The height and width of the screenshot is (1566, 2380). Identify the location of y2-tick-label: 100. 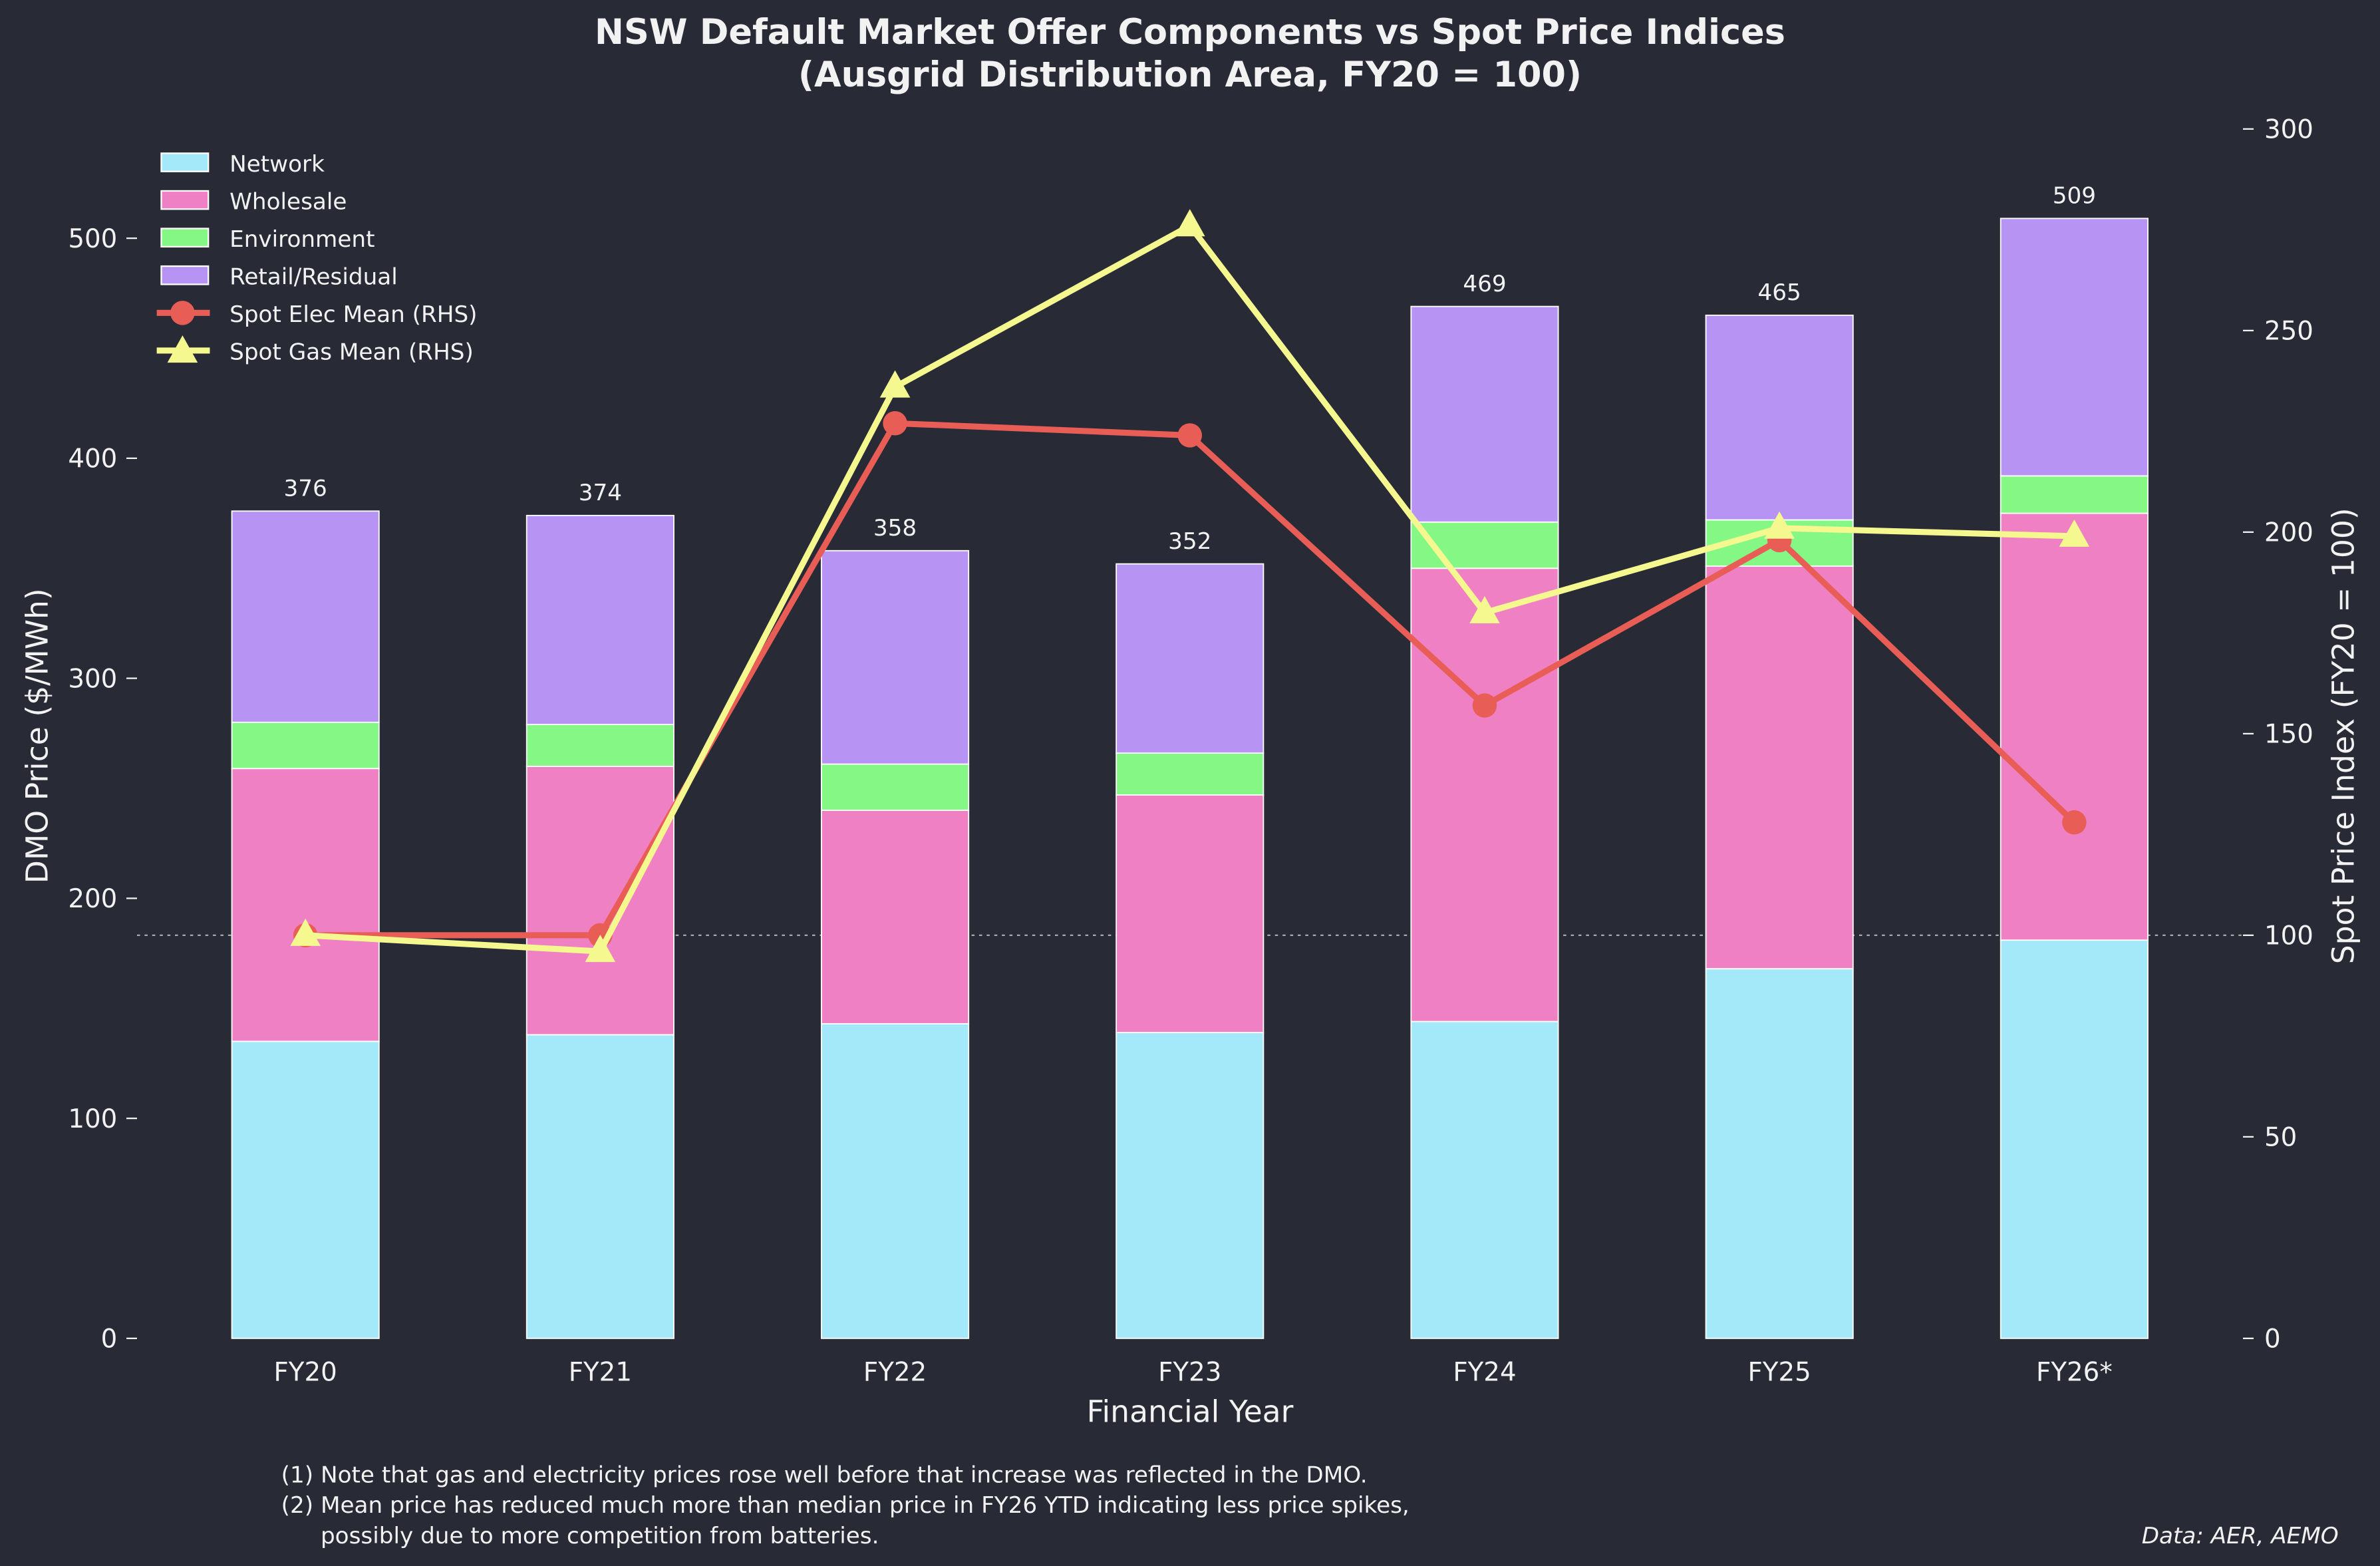
(2288, 936).